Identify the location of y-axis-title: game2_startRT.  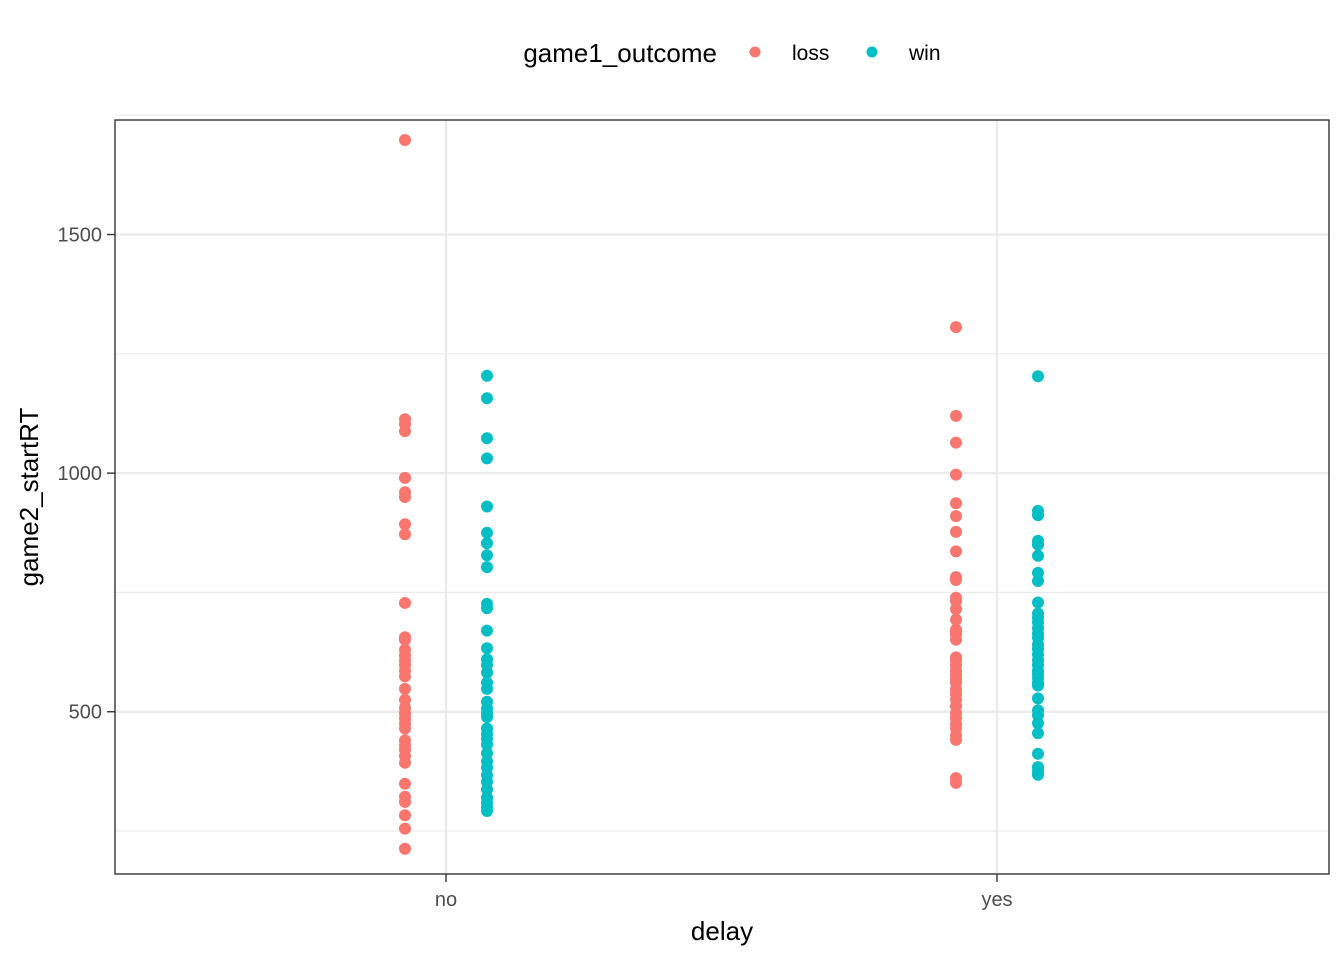
(29, 497).